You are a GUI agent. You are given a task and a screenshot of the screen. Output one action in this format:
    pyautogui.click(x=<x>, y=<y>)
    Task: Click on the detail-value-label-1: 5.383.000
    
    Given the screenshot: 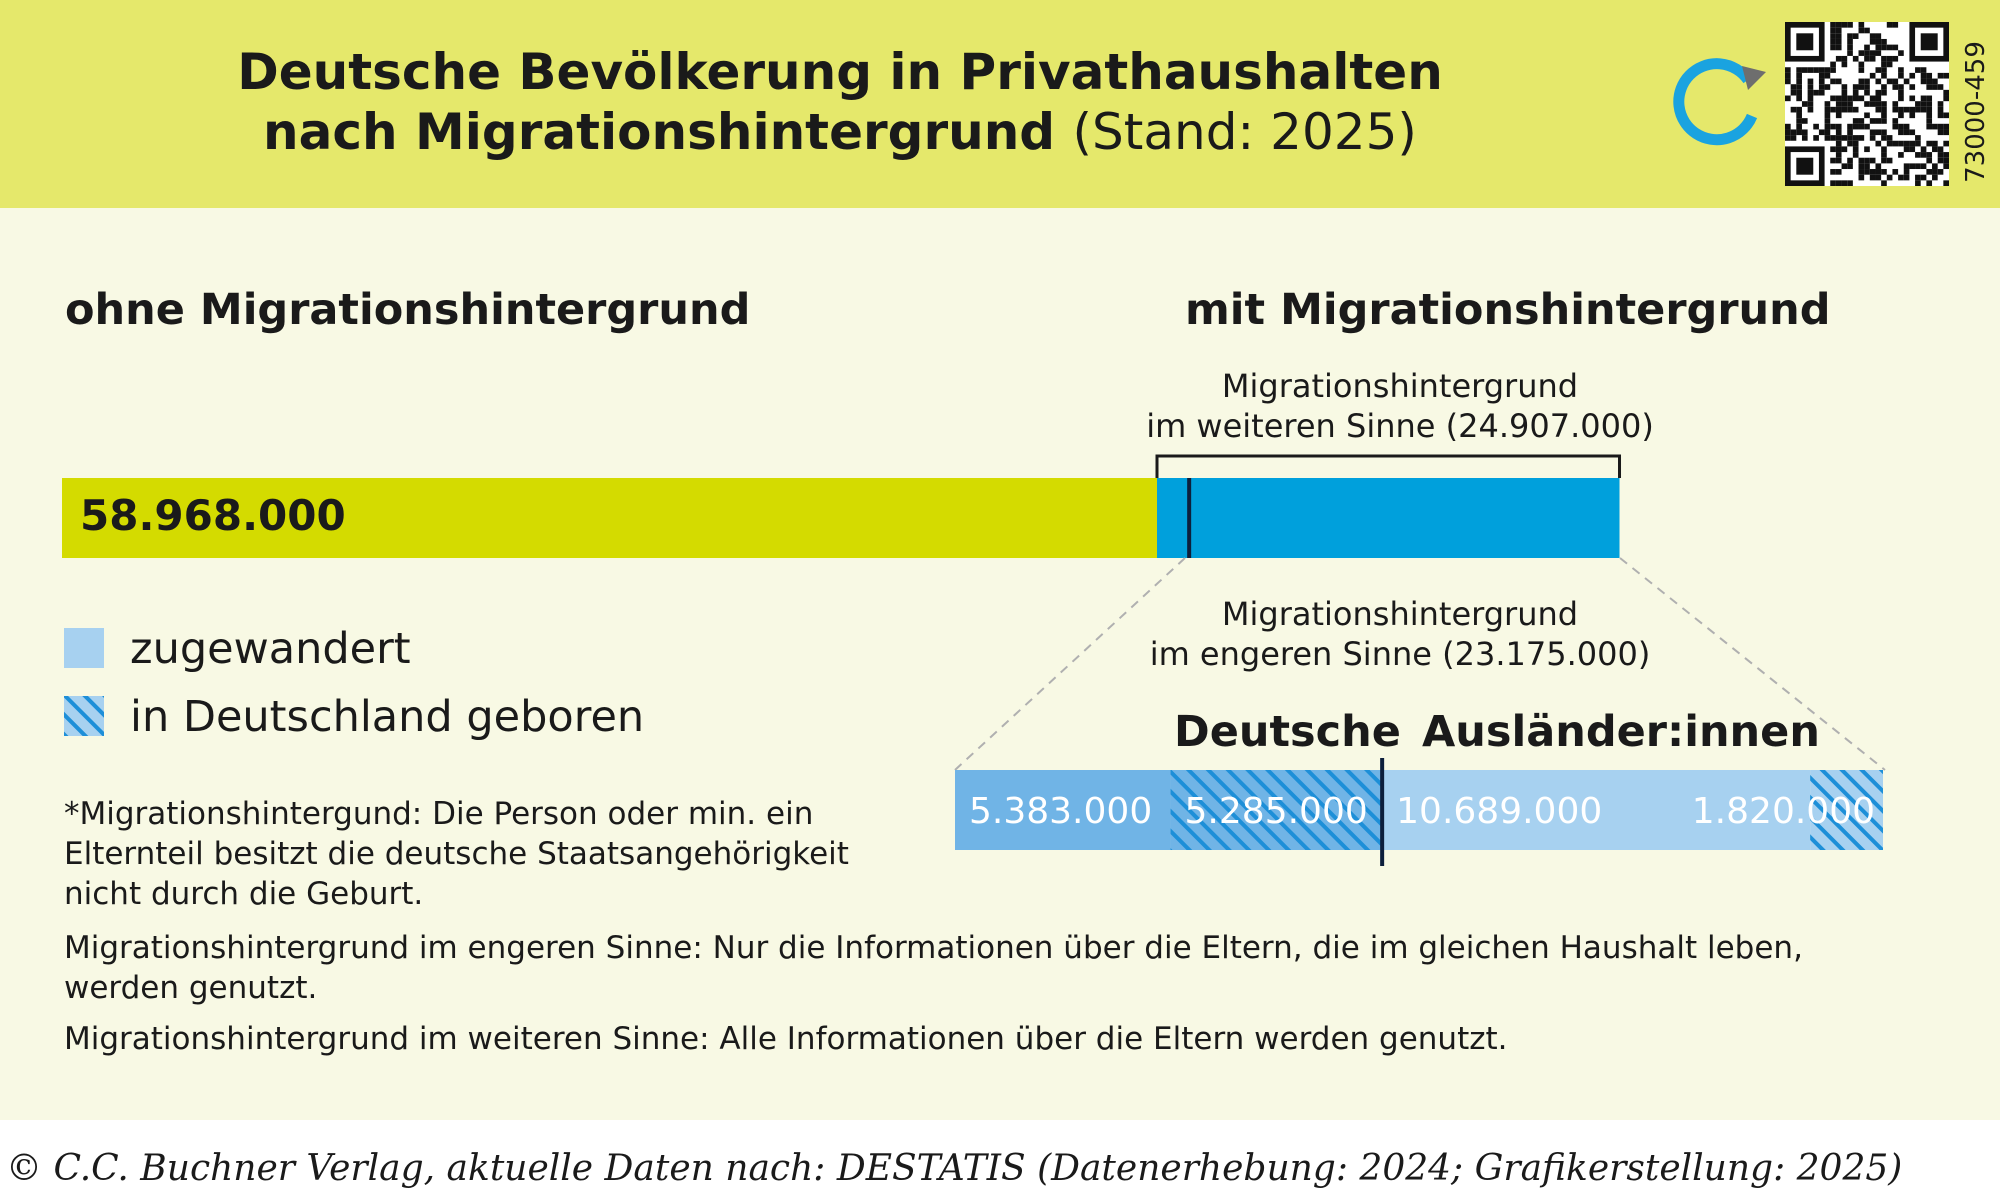 What is the action you would take?
    pyautogui.click(x=1060, y=811)
    